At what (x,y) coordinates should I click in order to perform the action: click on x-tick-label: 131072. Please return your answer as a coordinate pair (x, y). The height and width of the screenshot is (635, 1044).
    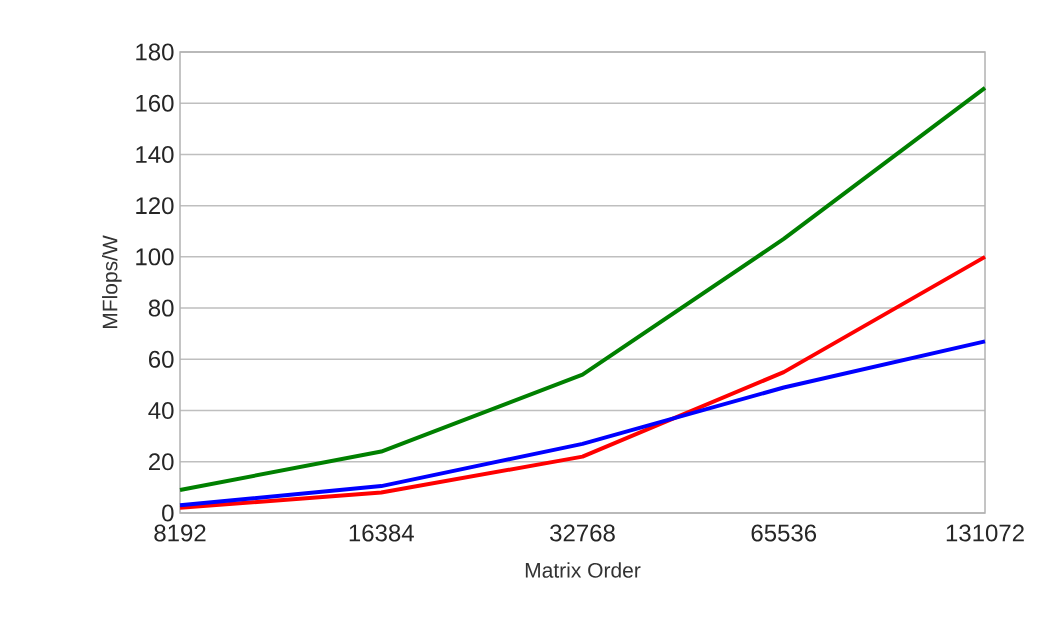
    Looking at the image, I should click on (985, 533).